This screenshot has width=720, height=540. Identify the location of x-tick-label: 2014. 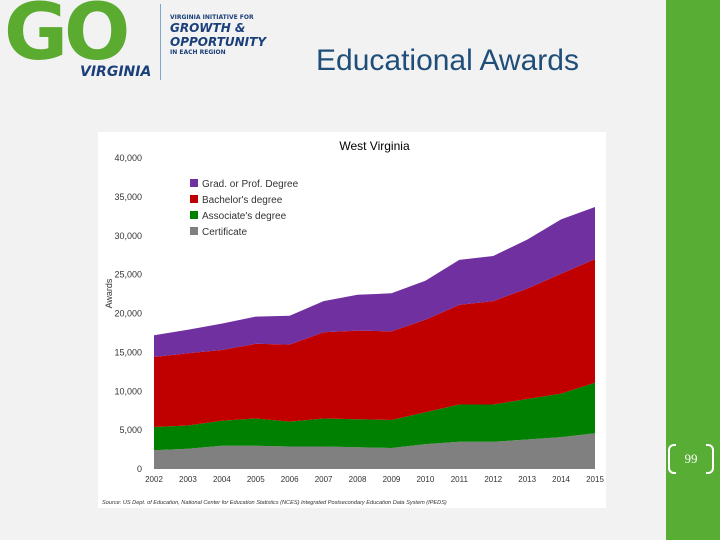
(561, 479).